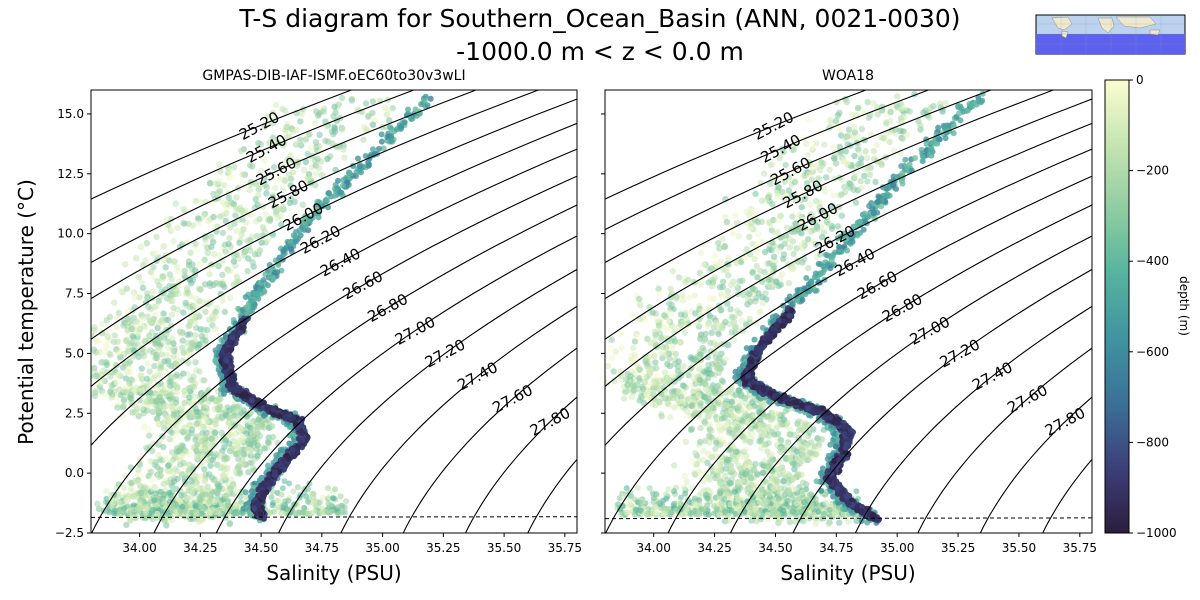  Describe the element at coordinates (396, 384) in the screenshot. I see `contour-27.00` at that location.